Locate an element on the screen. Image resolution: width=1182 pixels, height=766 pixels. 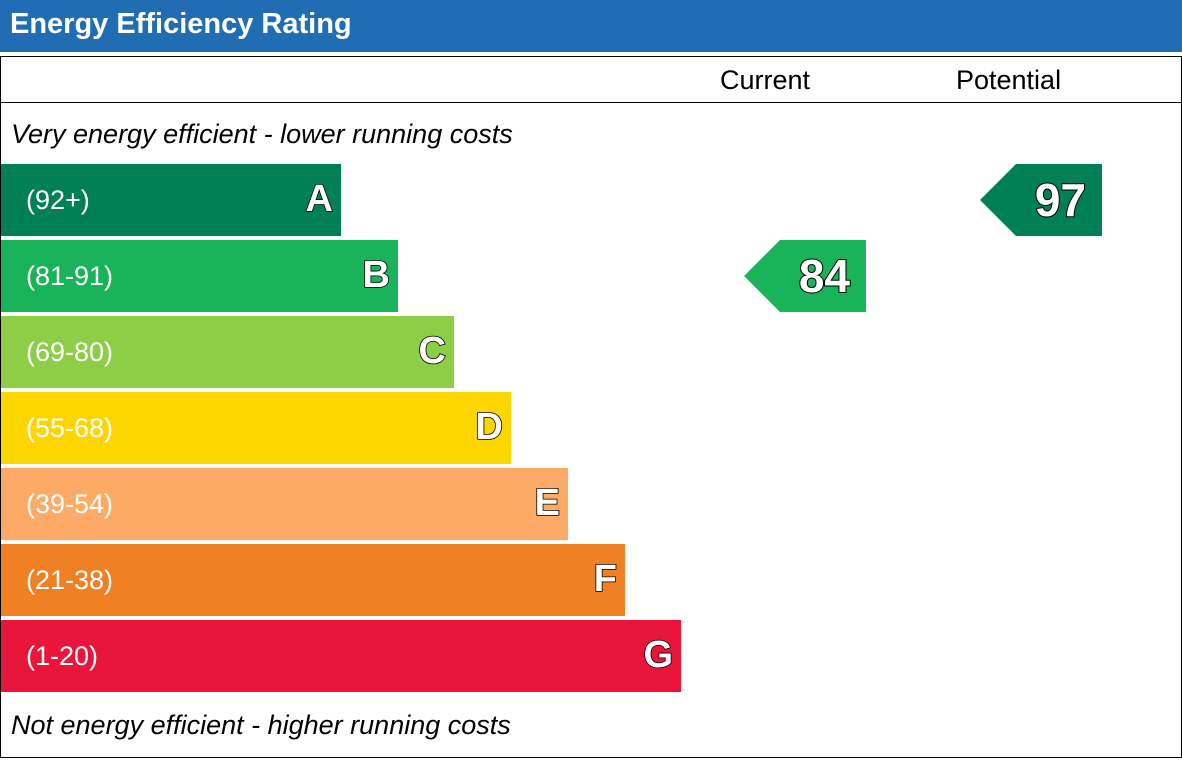
current-column-header: Current is located at coordinates (765, 80).